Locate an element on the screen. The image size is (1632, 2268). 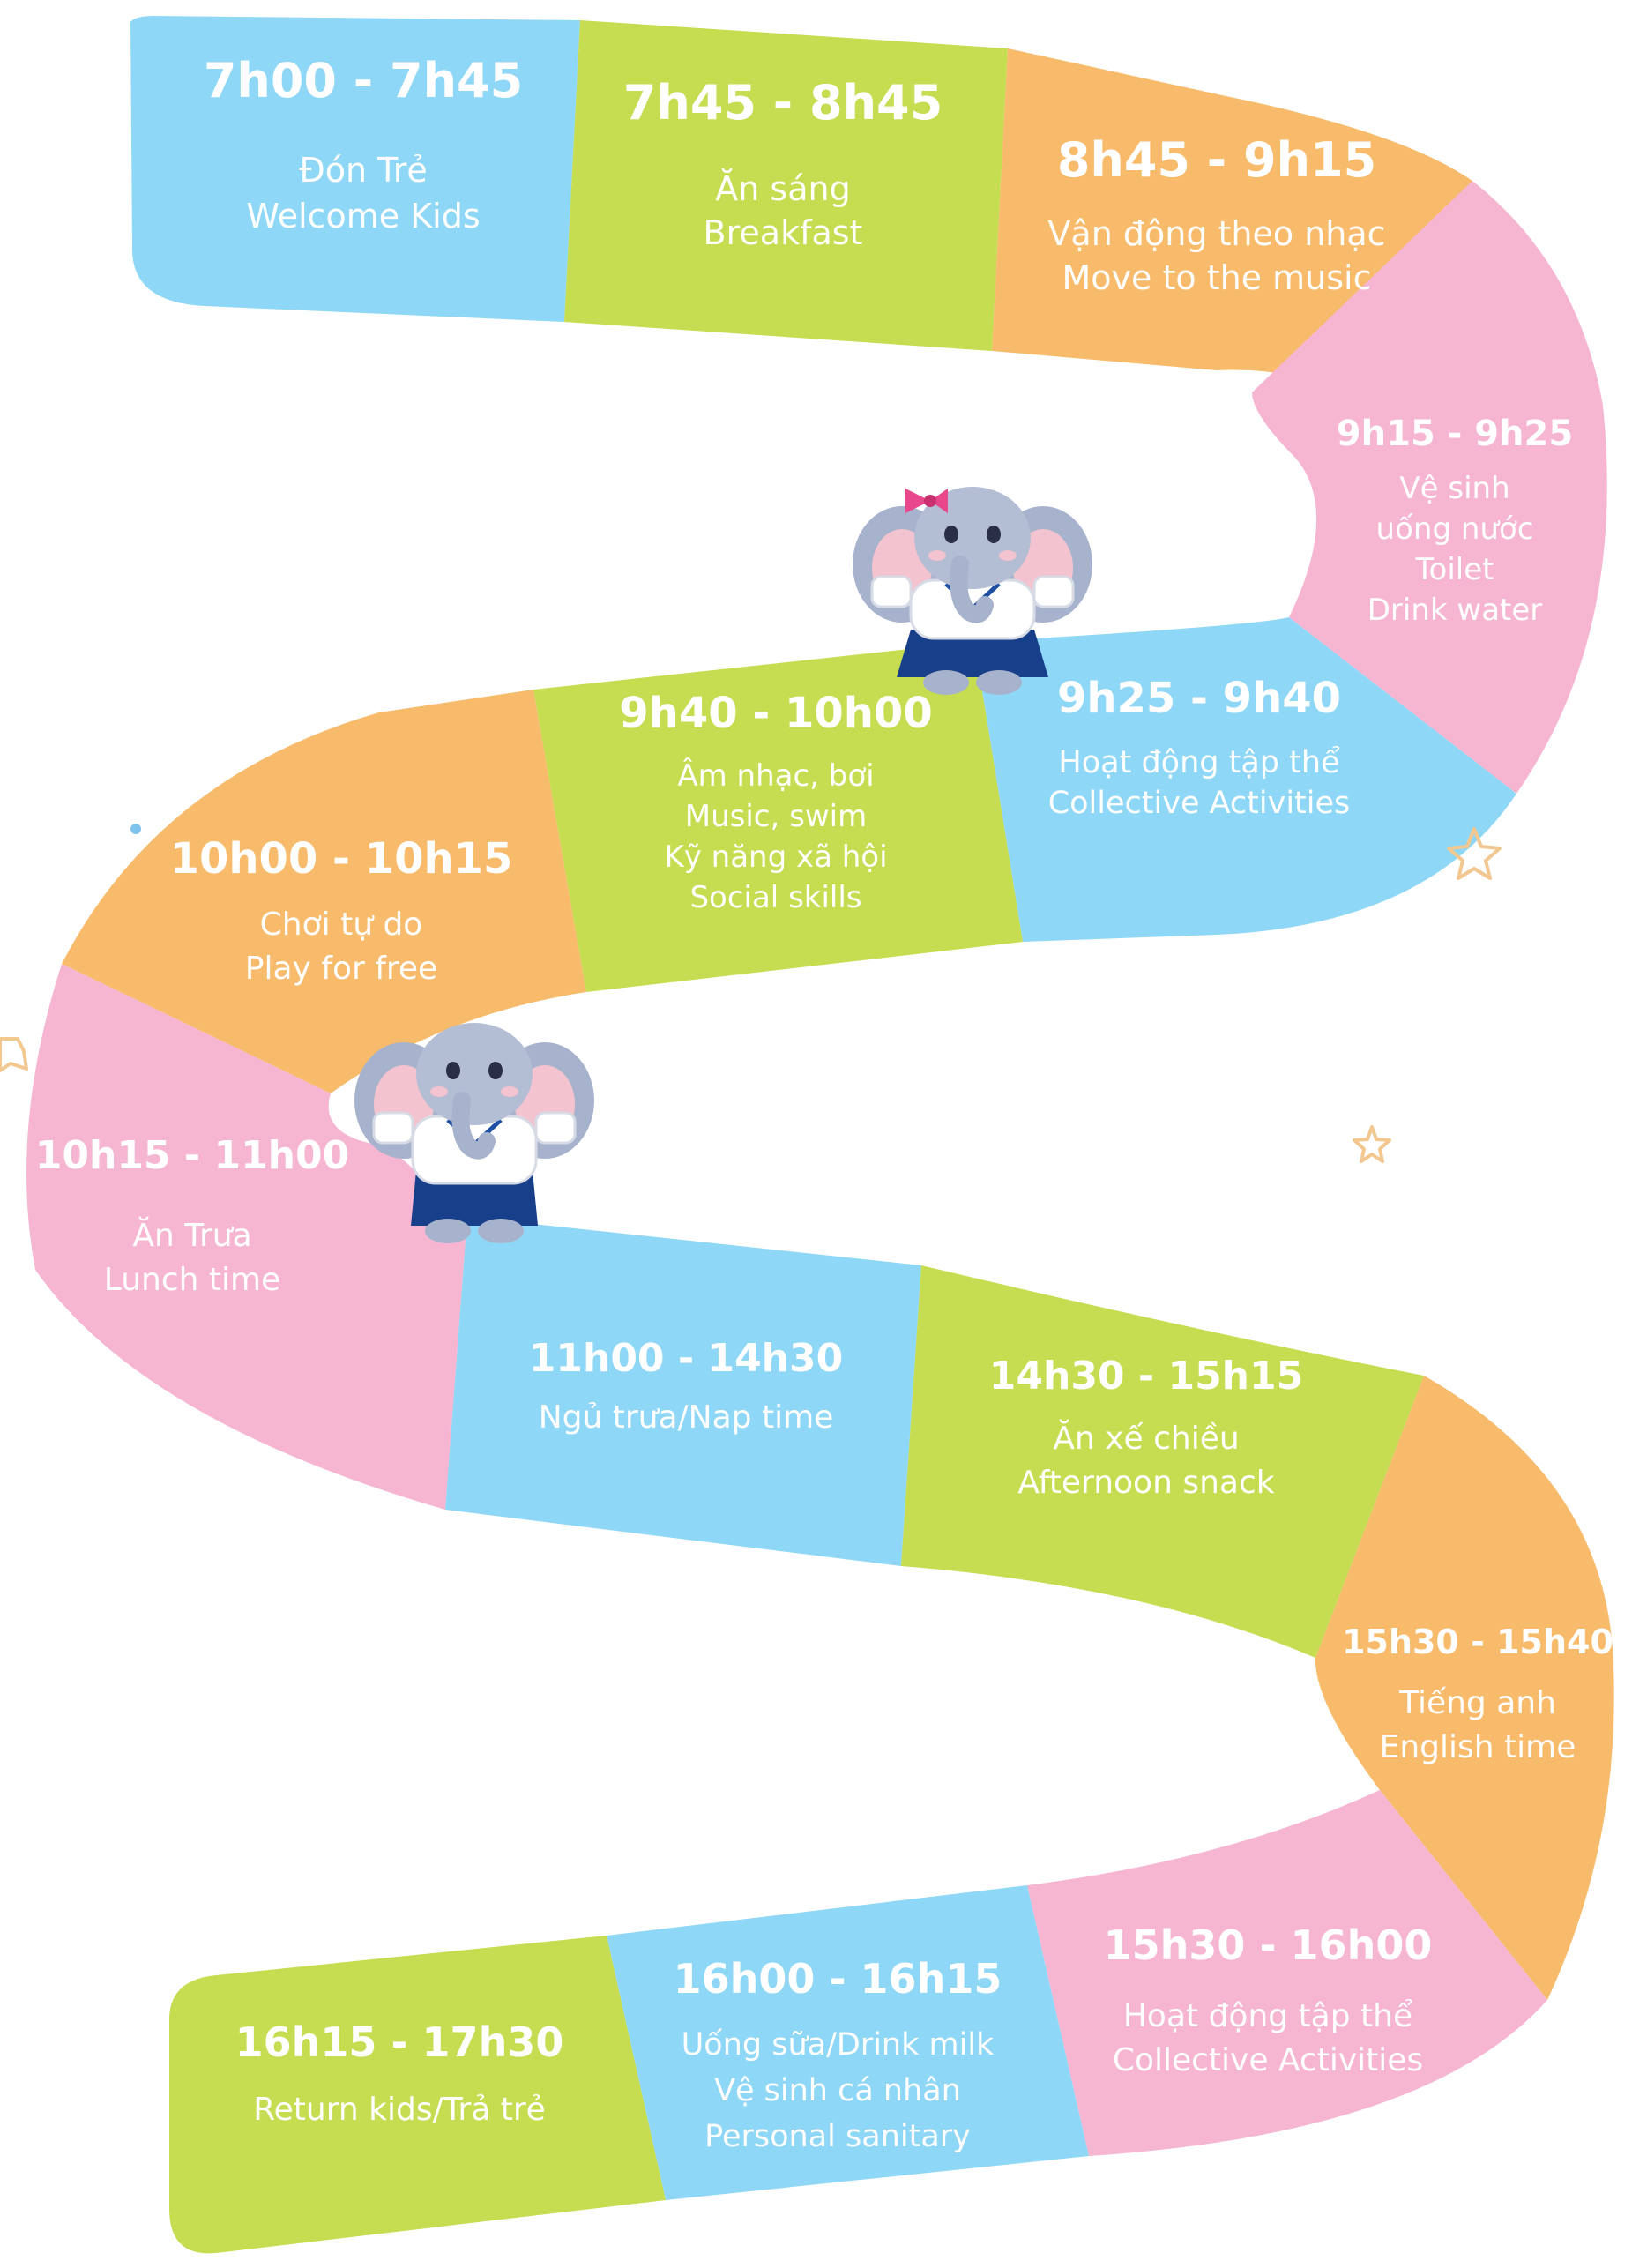
segment-time: 8h45 - 9h15 is located at coordinates (1216, 160).